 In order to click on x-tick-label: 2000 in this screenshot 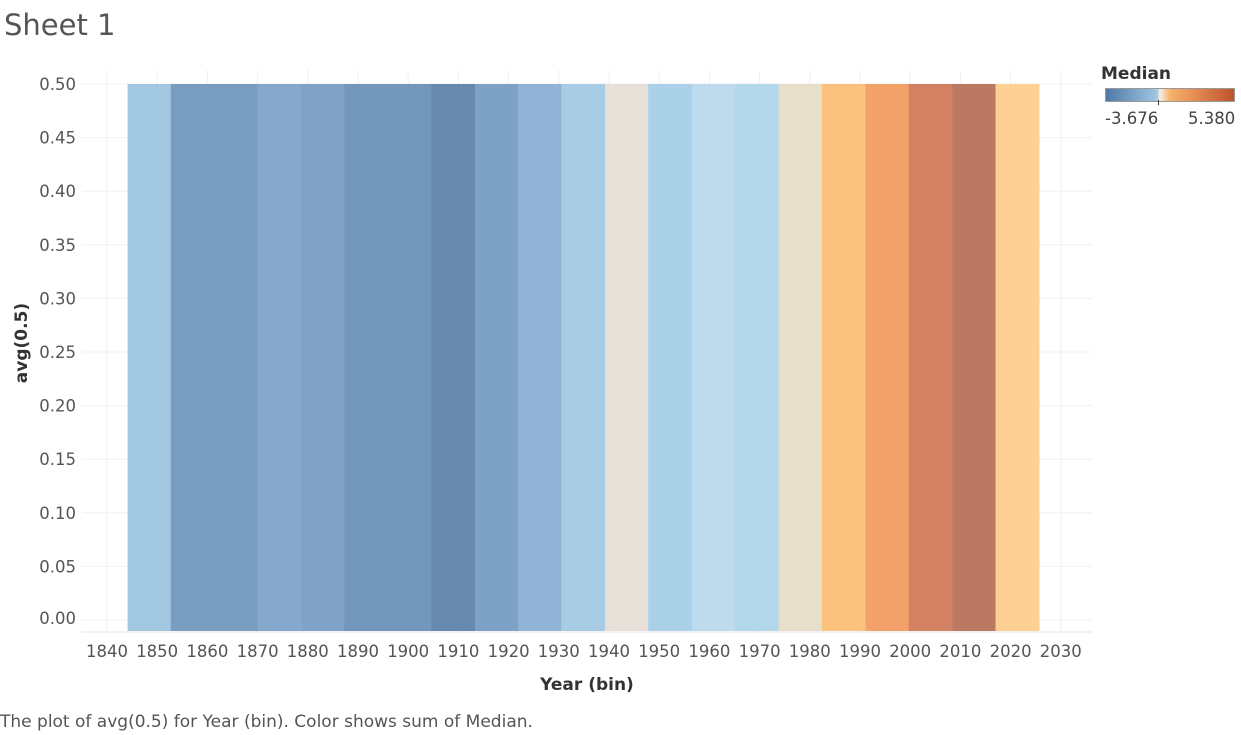, I will do `click(910, 651)`.